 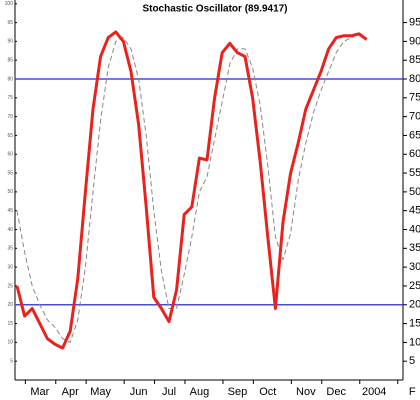 I want to click on y2-tick-label: 45, so click(x=414, y=211).